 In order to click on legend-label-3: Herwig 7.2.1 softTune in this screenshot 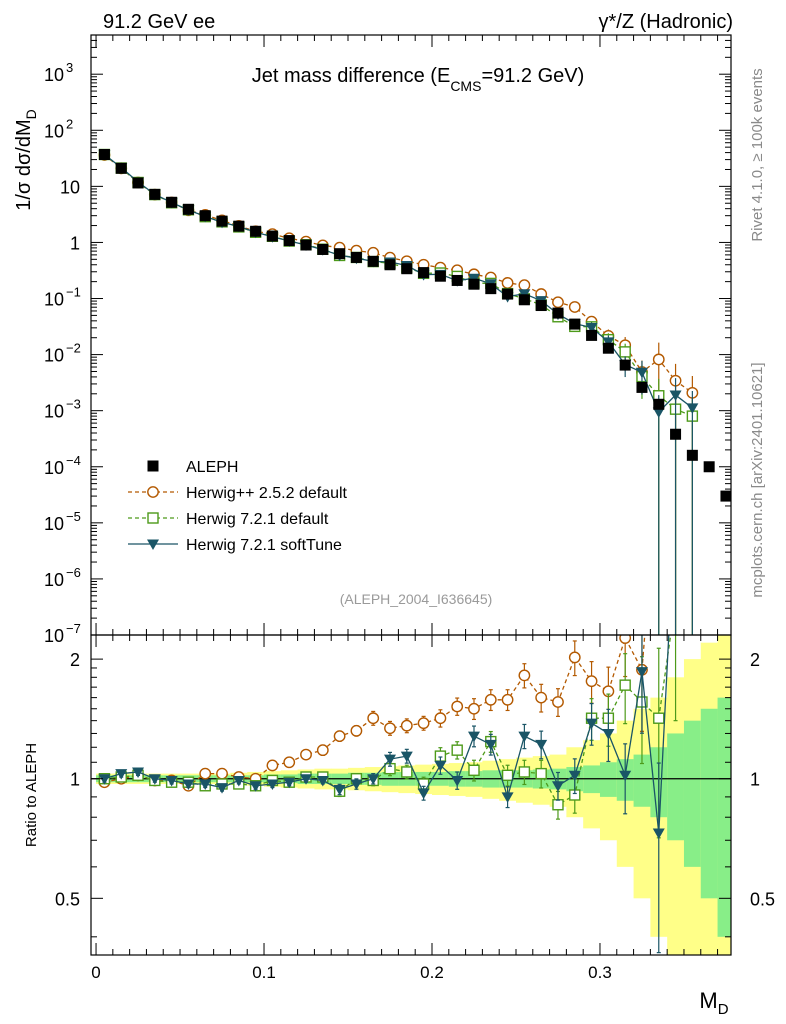, I will do `click(264, 545)`.